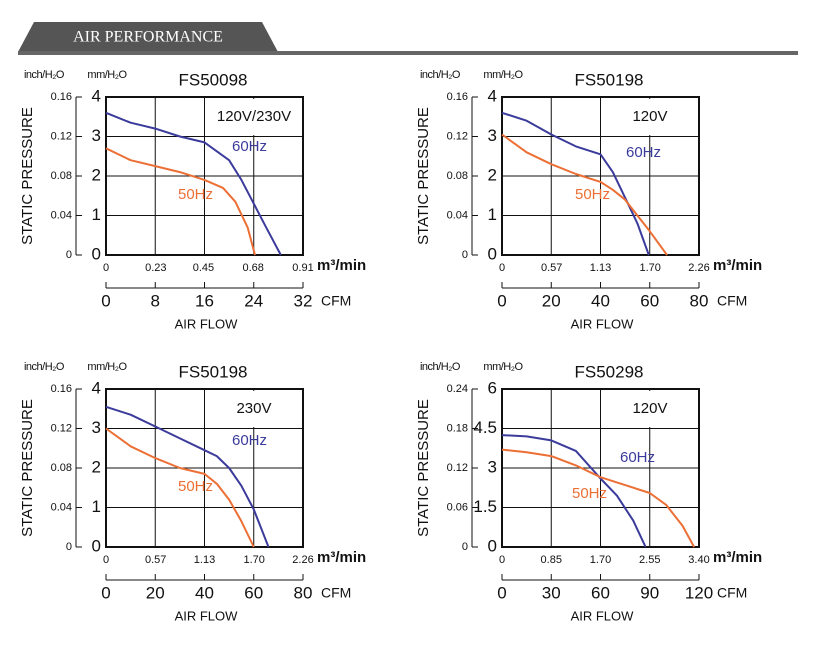  Describe the element at coordinates (492, 387) in the screenshot. I see `y-tick-label: 6` at that location.